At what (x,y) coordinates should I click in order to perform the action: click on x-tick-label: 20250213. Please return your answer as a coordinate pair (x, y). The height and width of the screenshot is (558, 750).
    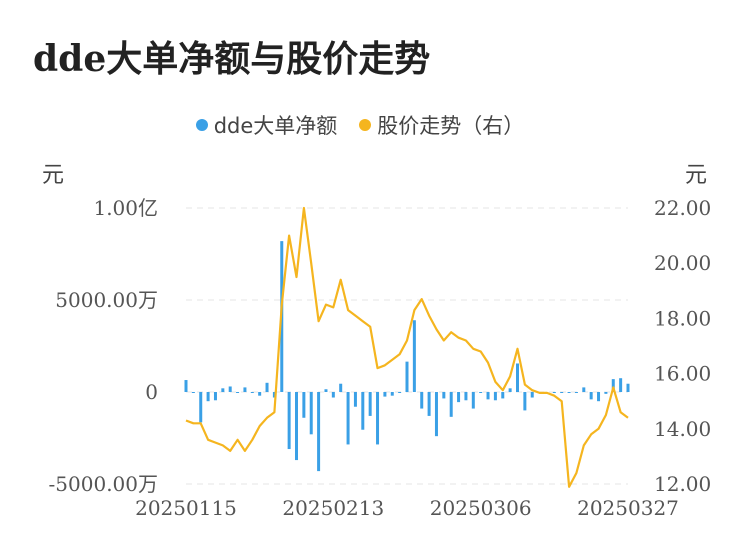
    Looking at the image, I should click on (333, 508).